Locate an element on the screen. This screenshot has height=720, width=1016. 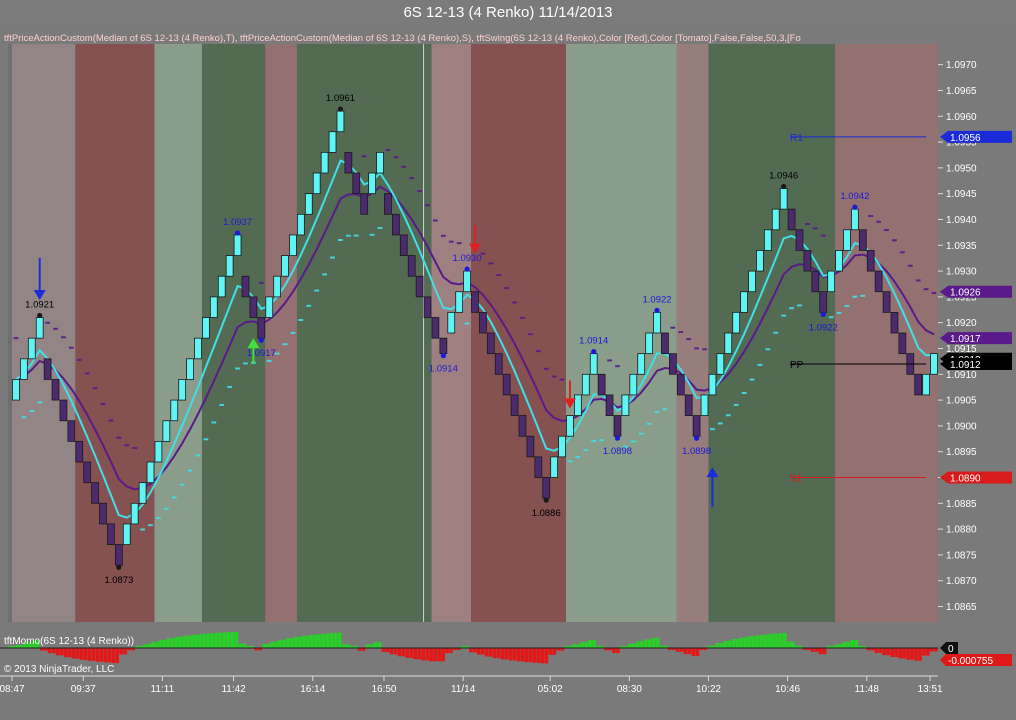
tick-label: 1.0875 is located at coordinates (961, 555).